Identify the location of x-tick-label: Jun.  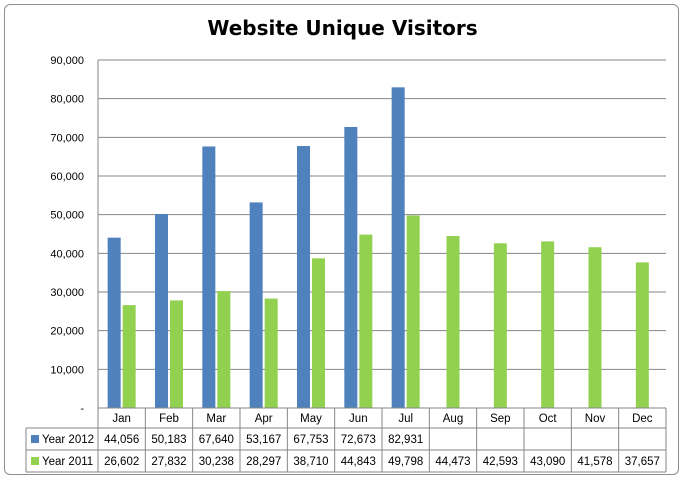
(358, 419).